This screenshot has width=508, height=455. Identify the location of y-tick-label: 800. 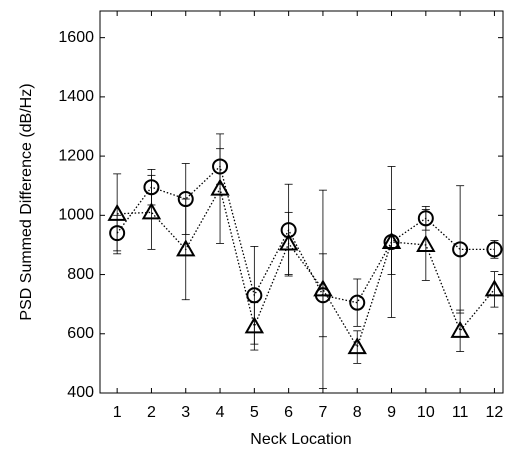
(80, 274).